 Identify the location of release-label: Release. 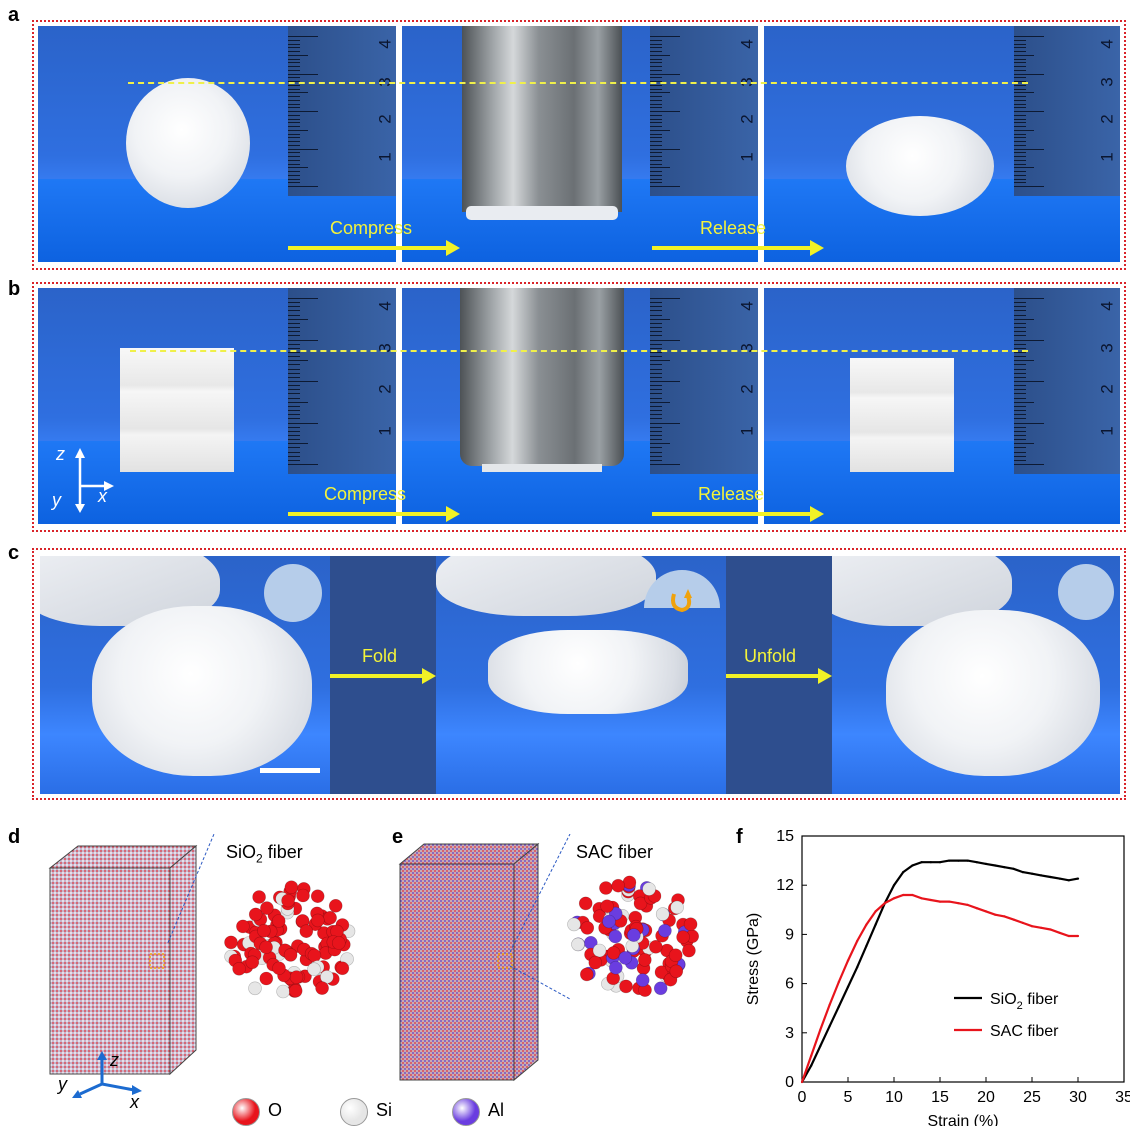
(731, 494).